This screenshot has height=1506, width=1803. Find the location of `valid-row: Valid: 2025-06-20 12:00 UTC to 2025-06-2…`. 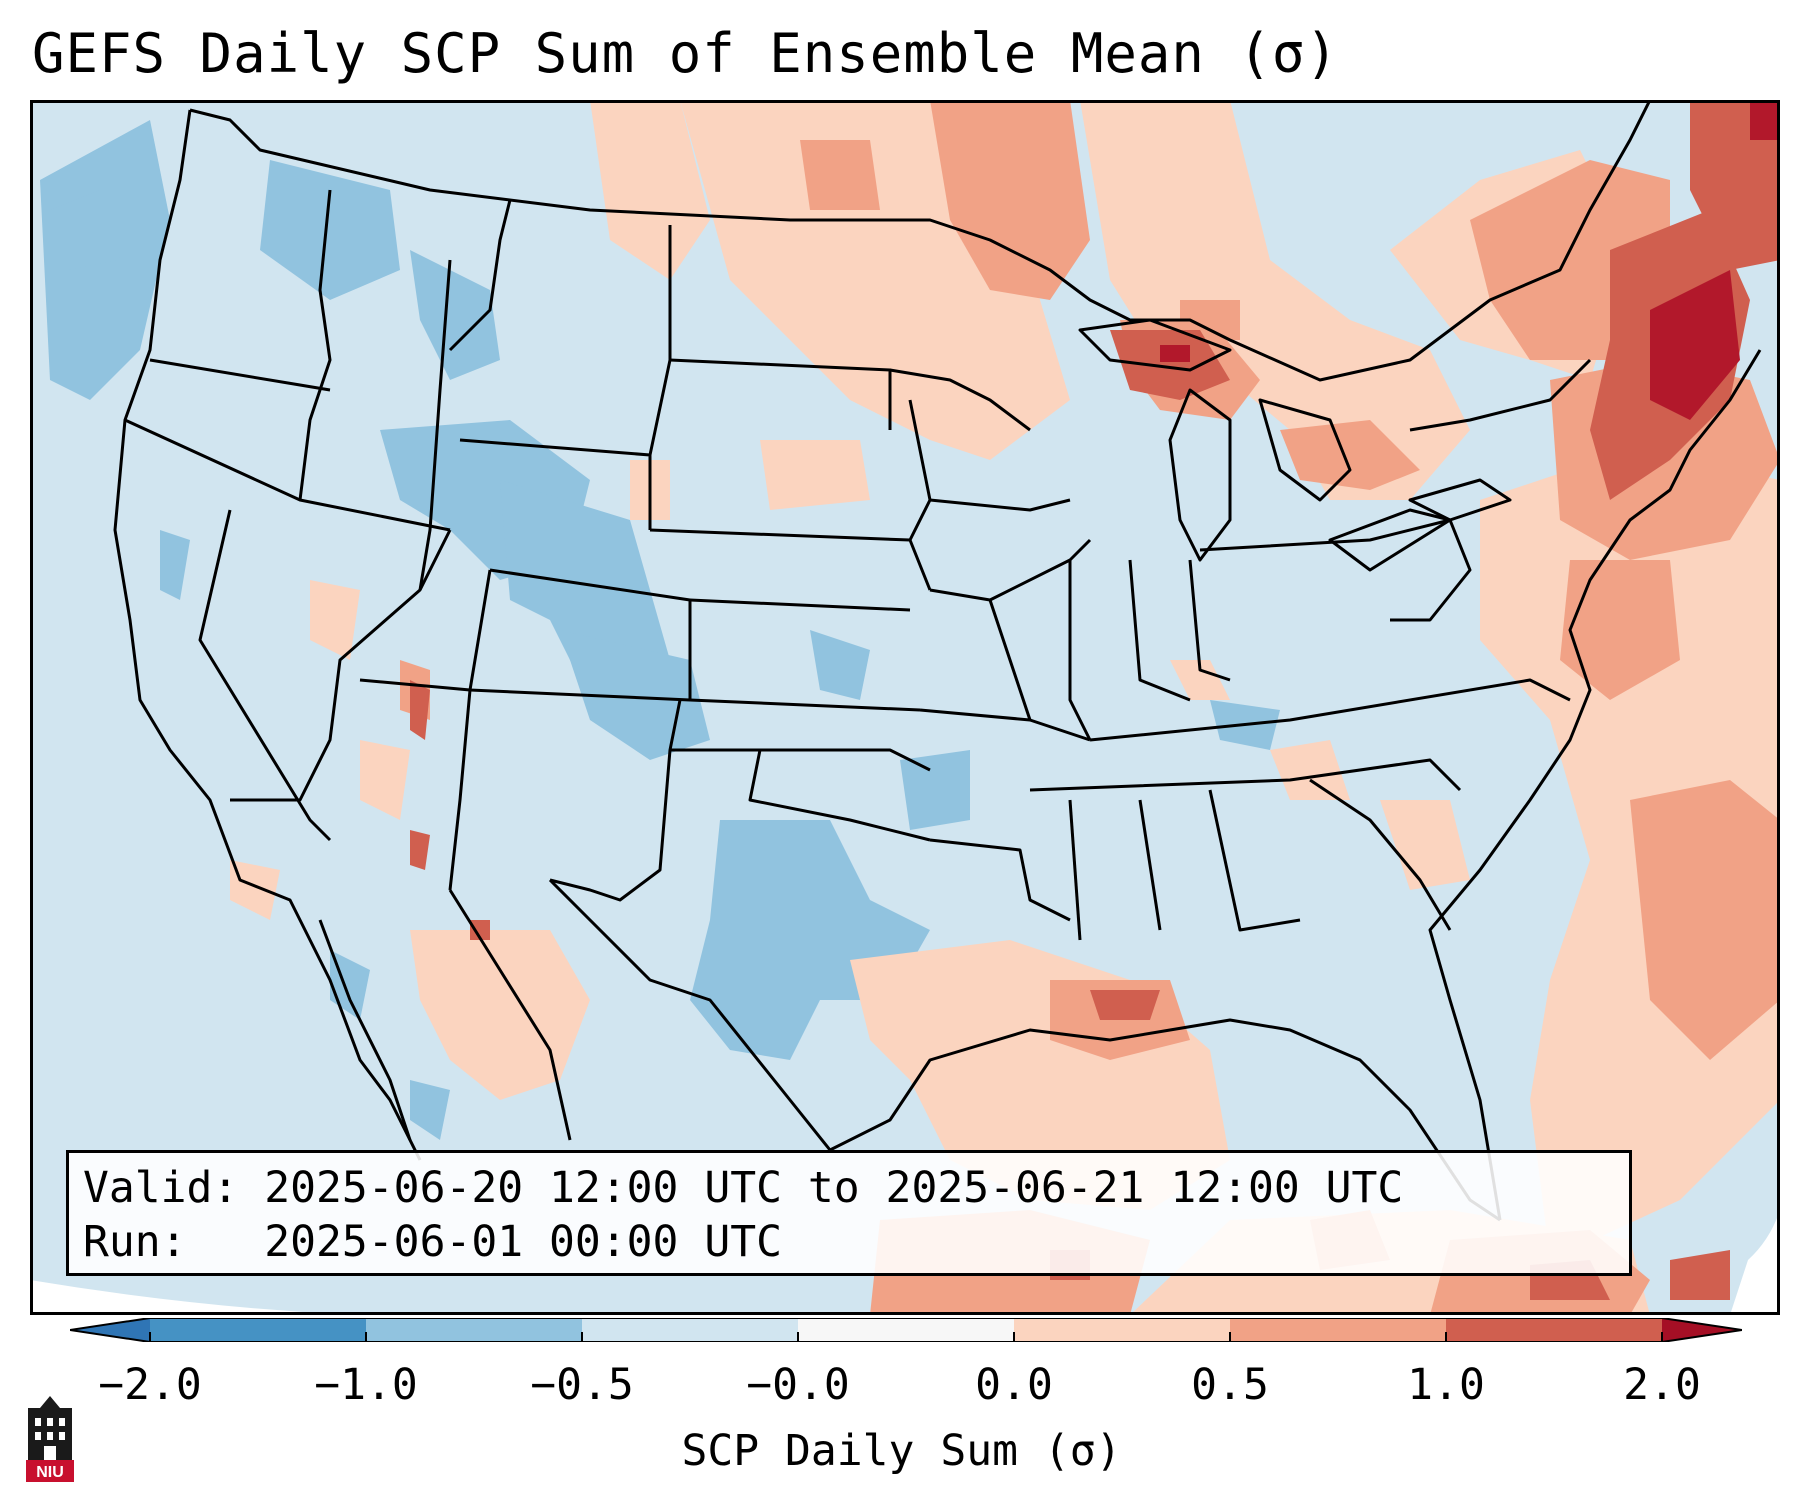

valid-row: Valid: 2025-06-20 12:00 UTC to 2025-06-2… is located at coordinates (849, 1188).